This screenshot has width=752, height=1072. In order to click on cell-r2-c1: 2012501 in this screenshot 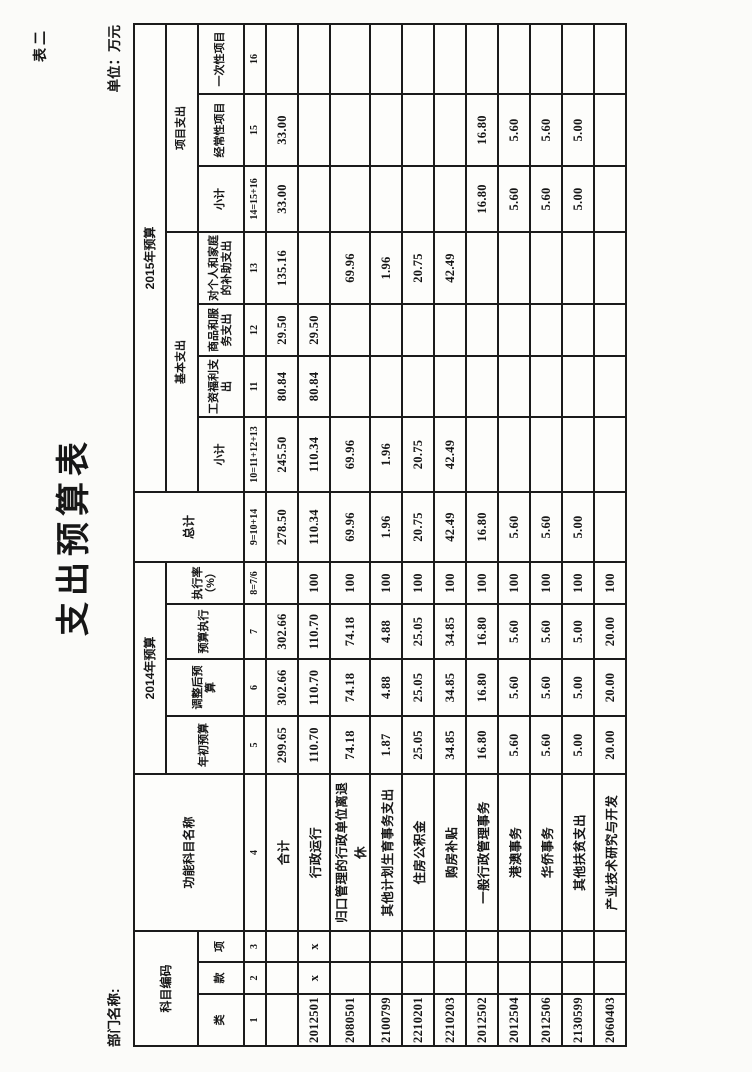, I will do `click(314, 1020)`.